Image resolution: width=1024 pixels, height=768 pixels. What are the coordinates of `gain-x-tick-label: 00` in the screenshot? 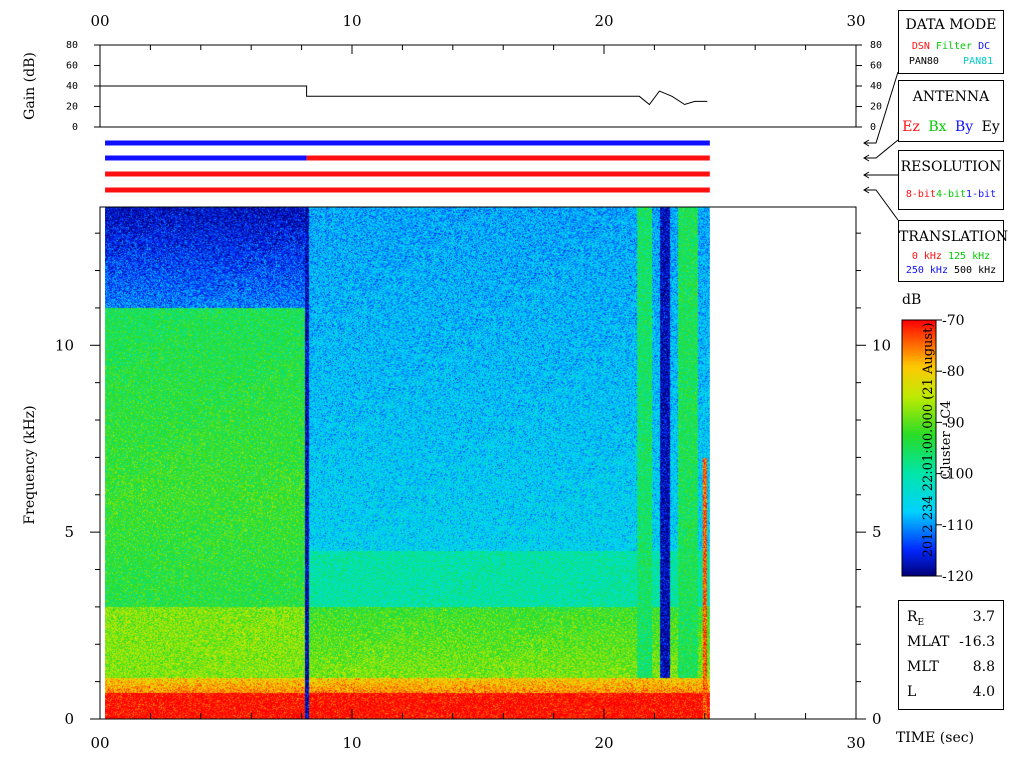 It's located at (99, 21).